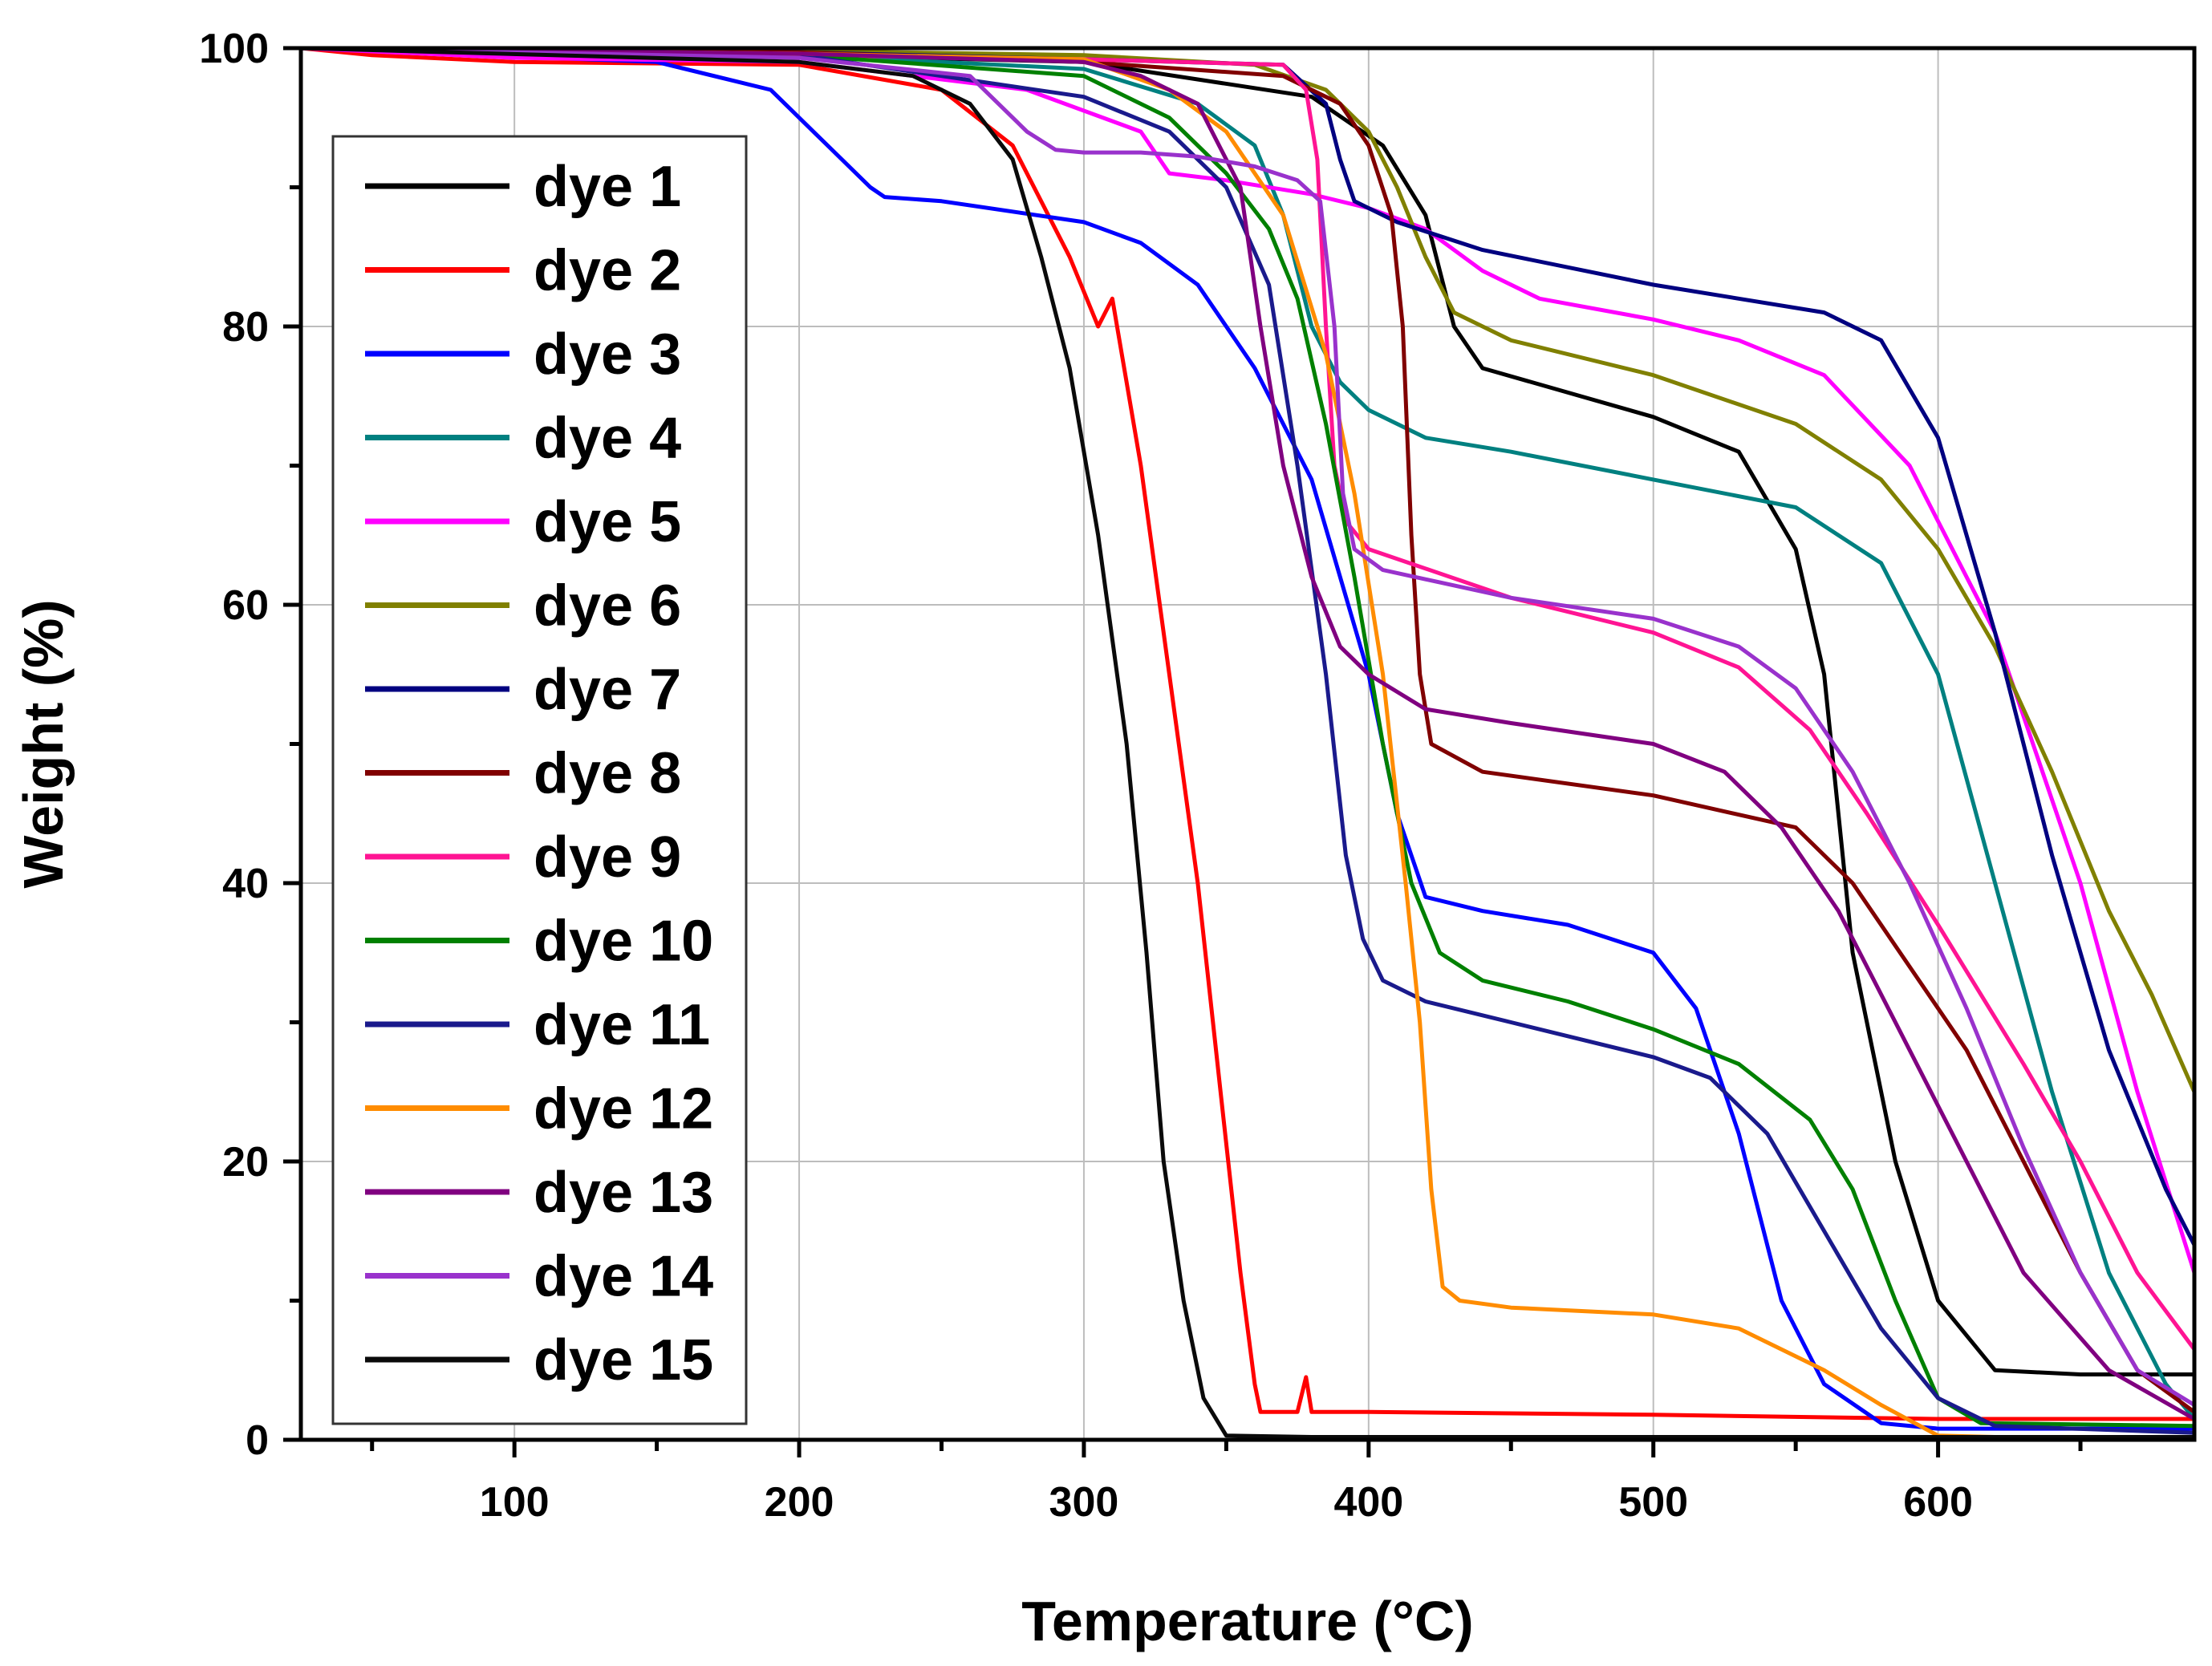  Describe the element at coordinates (607, 606) in the screenshot. I see `legend-label-dye-6: dye 6` at that location.